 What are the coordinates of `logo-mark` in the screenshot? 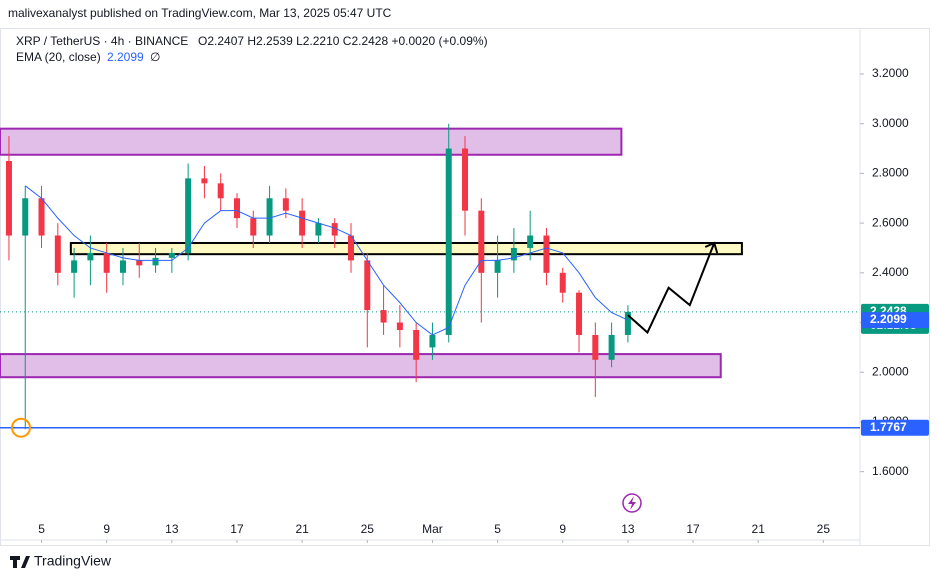 It's located at (20, 562).